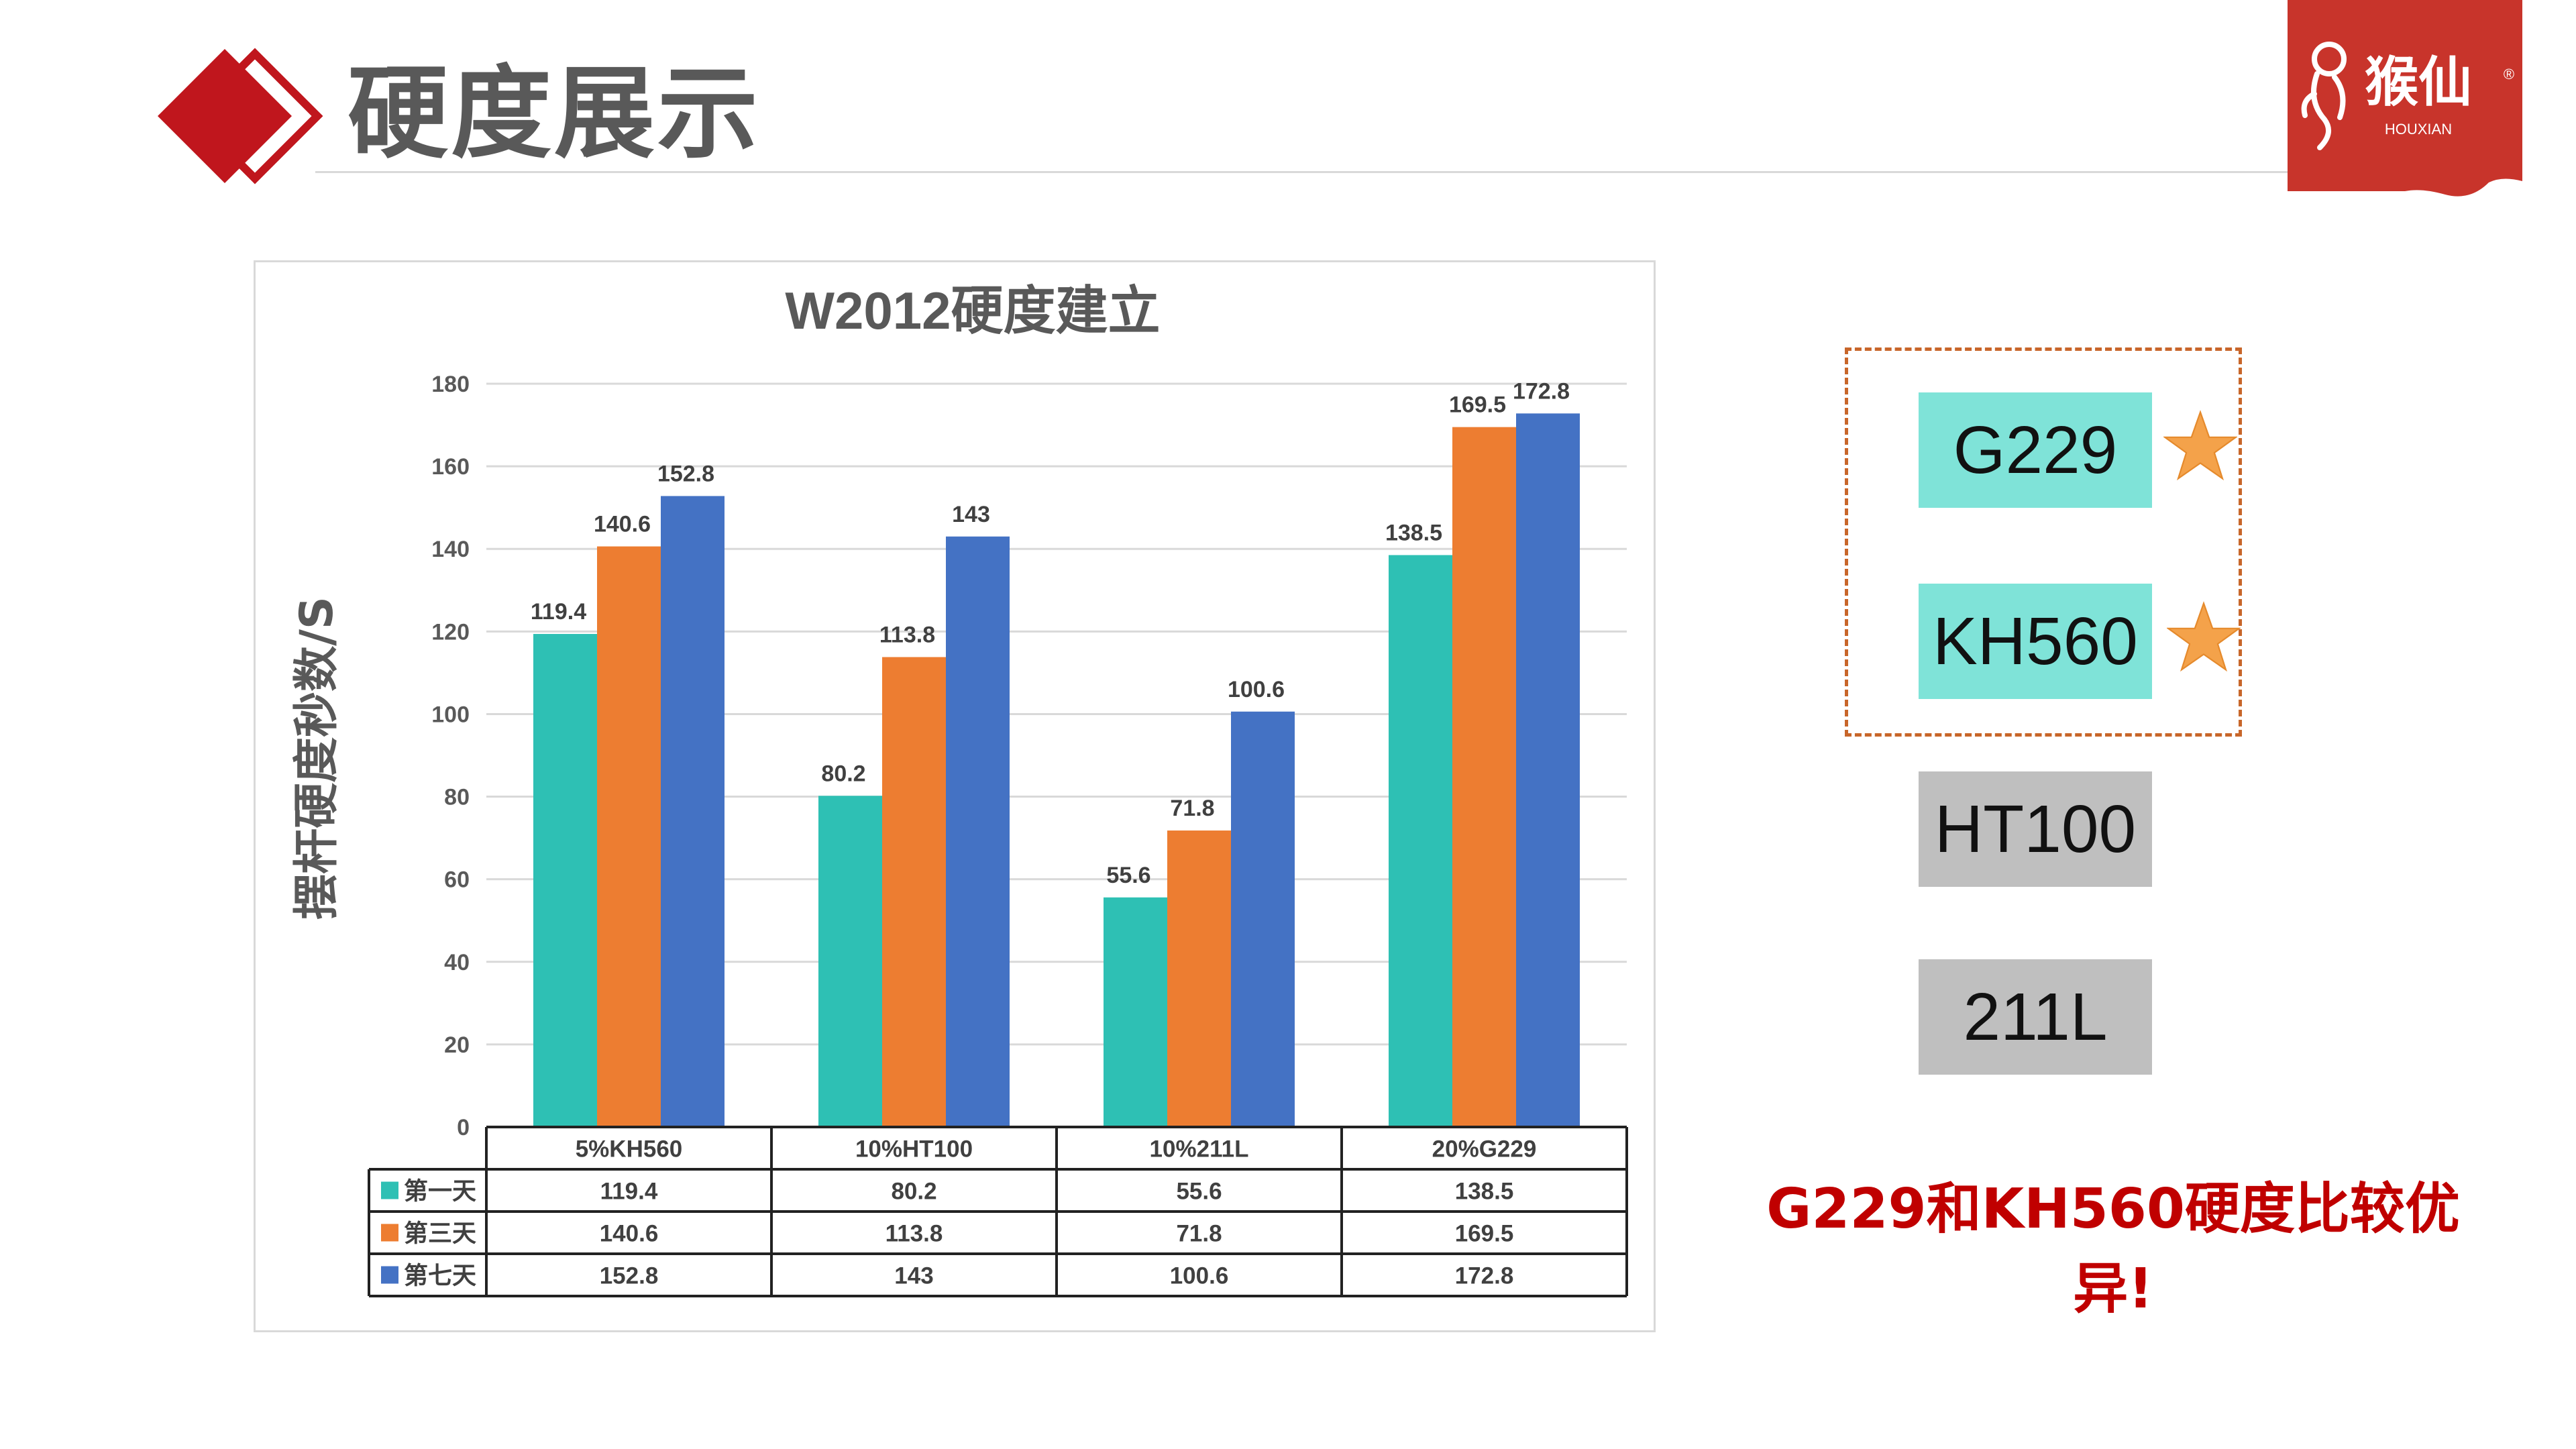  I want to click on legend-label: 第一天, so click(440, 1191).